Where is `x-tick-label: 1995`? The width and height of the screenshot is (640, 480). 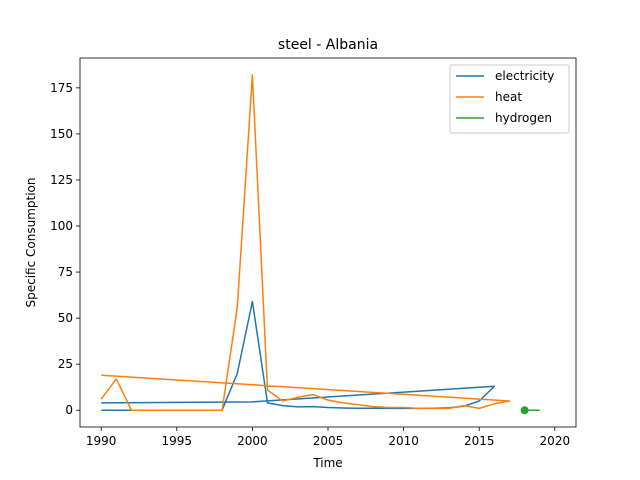 x-tick-label: 1995 is located at coordinates (177, 441).